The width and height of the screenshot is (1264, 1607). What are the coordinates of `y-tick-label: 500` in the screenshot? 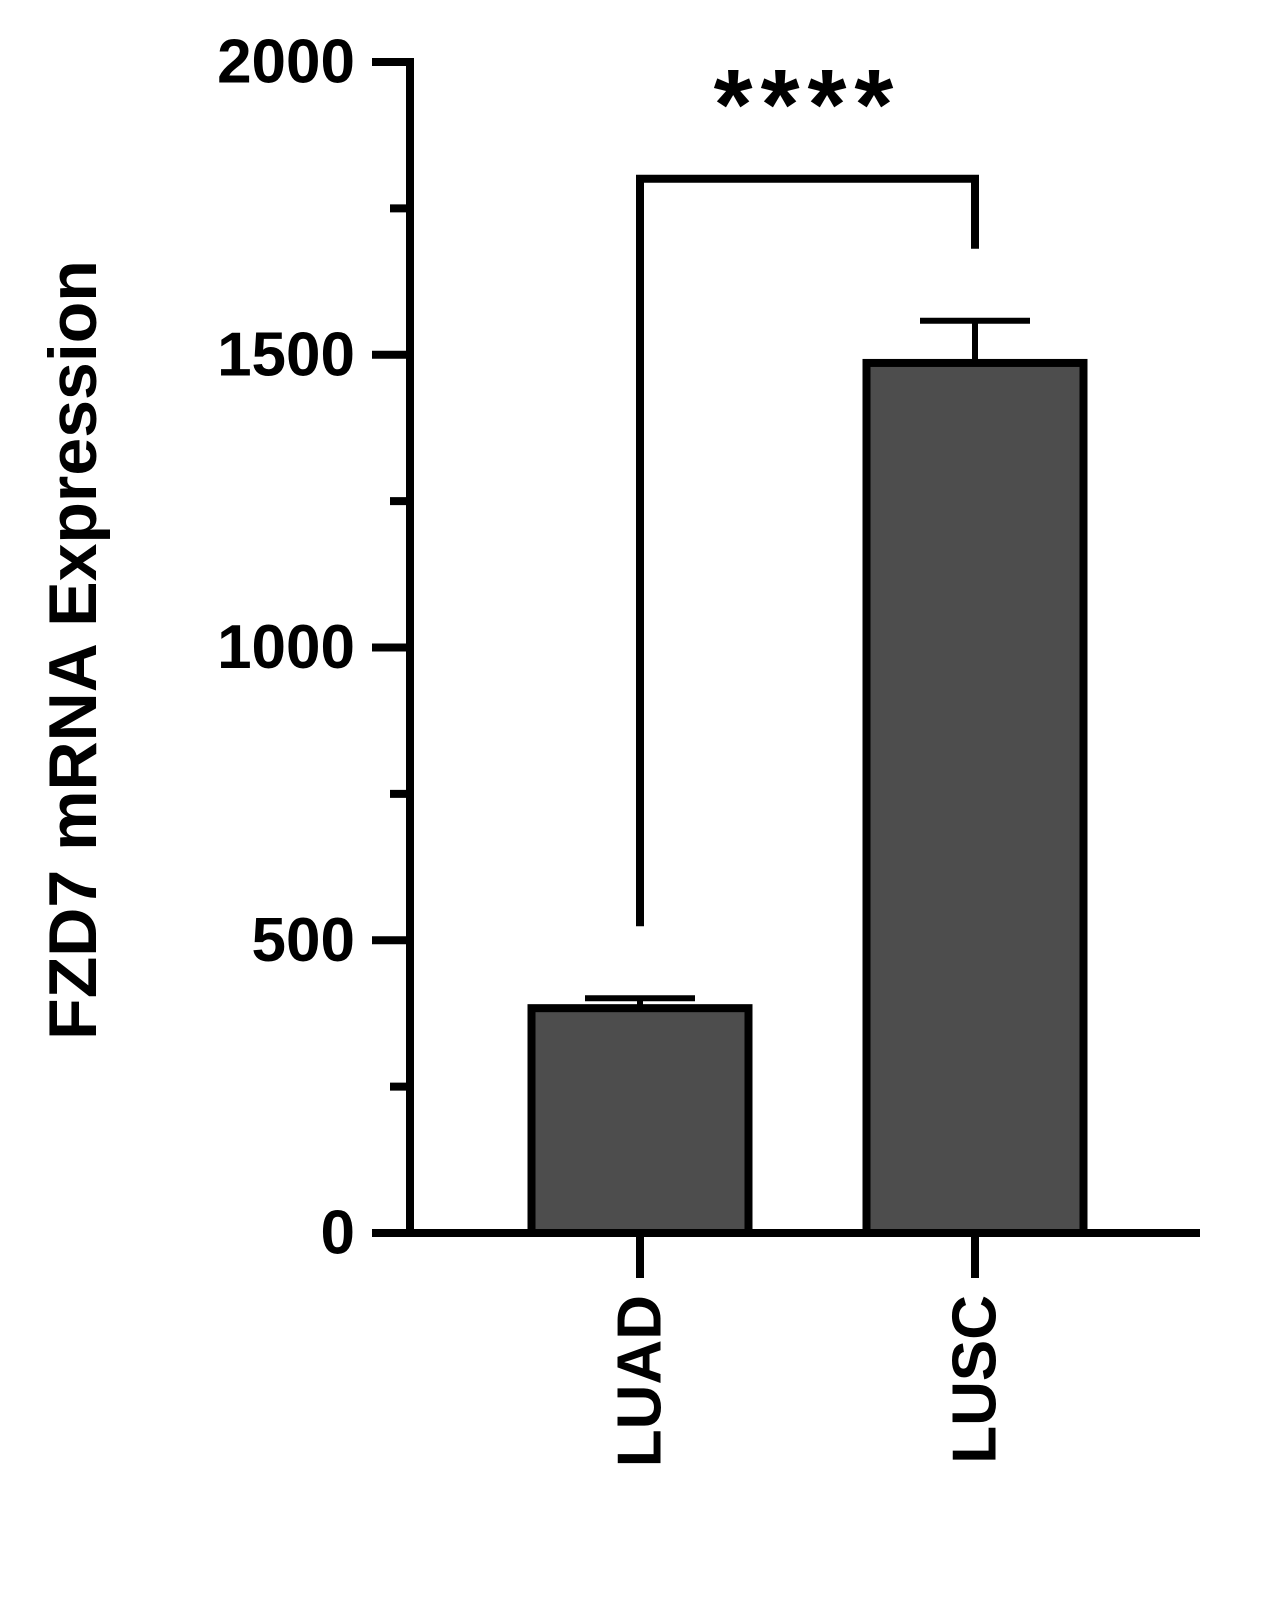 It's located at (303, 940).